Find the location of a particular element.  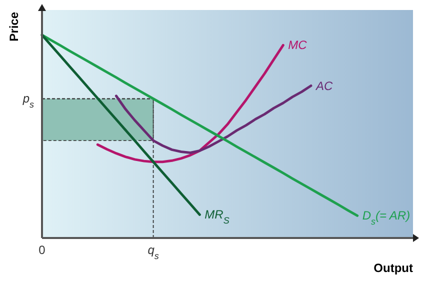

y-axis-title: Price is located at coordinates (14, 27).